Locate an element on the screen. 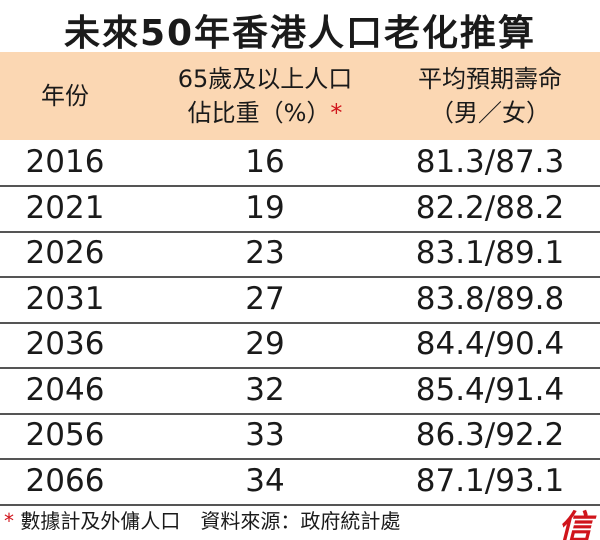 The height and width of the screenshot is (540, 600). header-line: 年份 is located at coordinates (65, 96).